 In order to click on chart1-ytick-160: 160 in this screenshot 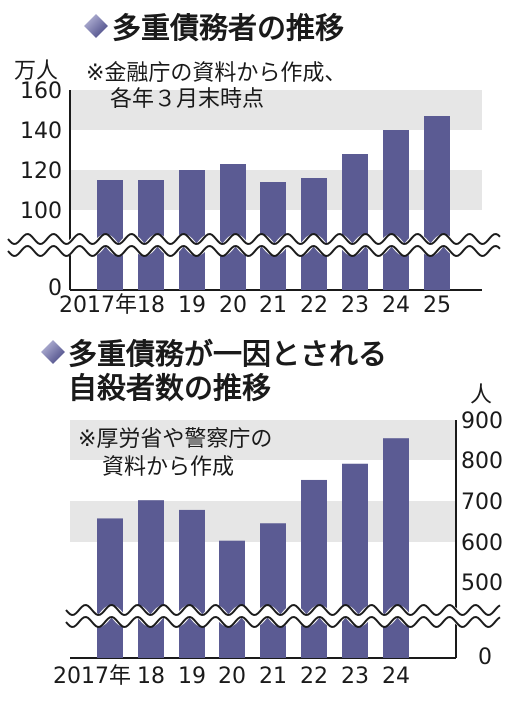, I will do `click(41, 91)`.